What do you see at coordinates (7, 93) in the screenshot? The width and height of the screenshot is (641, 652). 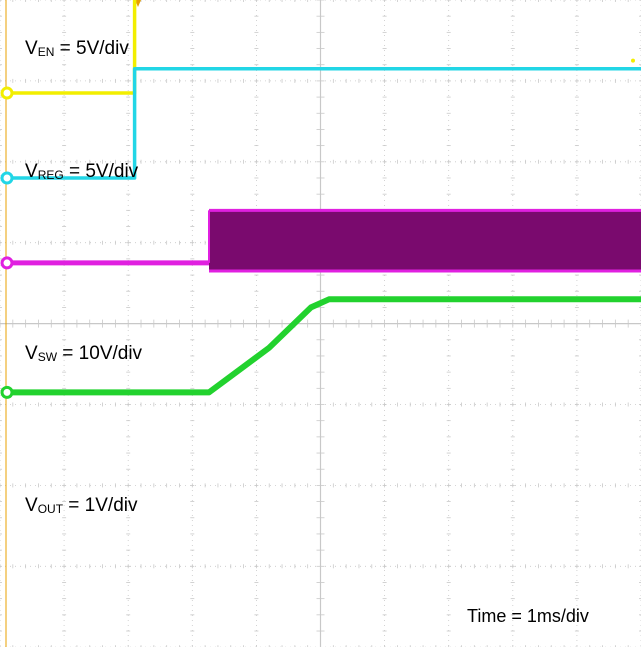 I see `ground-marker-en` at bounding box center [7, 93].